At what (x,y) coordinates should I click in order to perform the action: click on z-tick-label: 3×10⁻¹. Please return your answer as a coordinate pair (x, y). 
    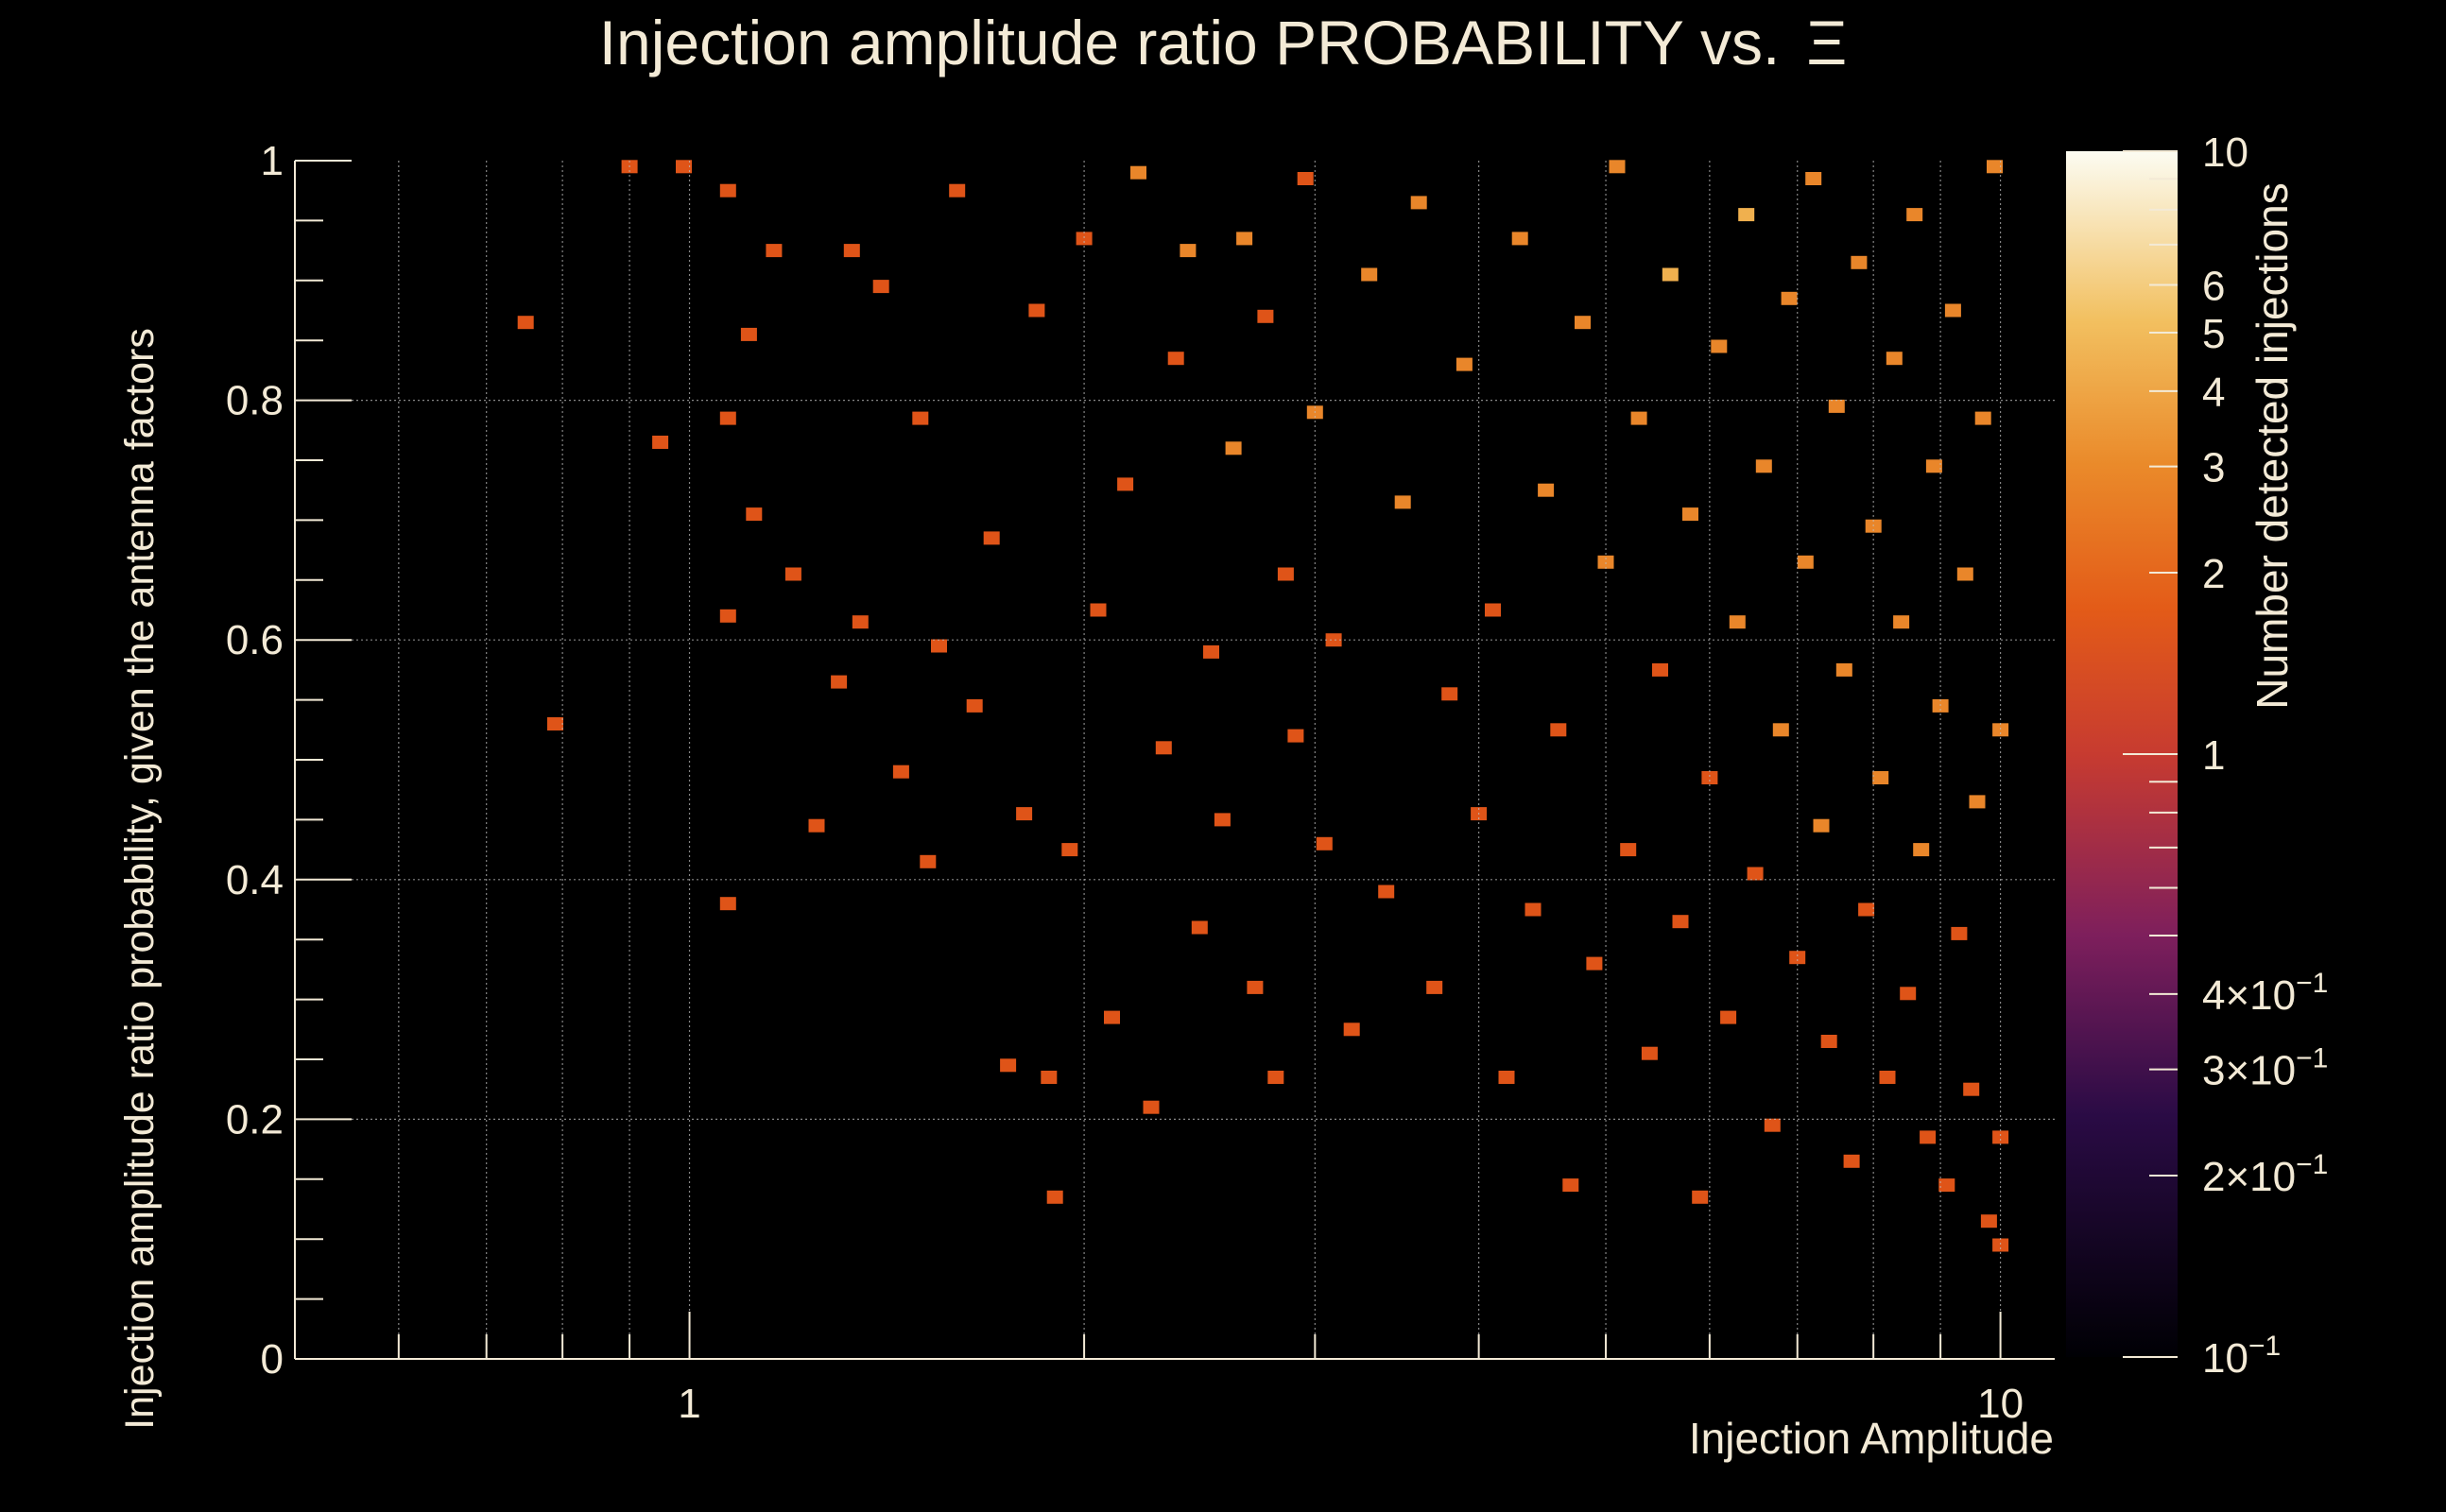
    Looking at the image, I should click on (2265, 1068).